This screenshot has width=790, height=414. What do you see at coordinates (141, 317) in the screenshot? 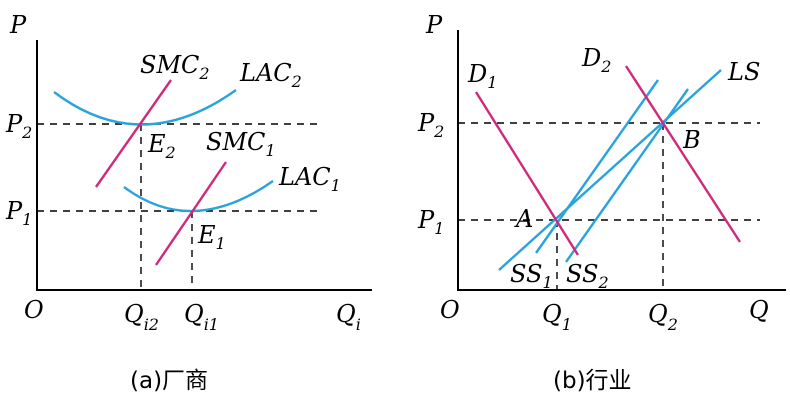
I see `qi2-label: Qi2` at bounding box center [141, 317].